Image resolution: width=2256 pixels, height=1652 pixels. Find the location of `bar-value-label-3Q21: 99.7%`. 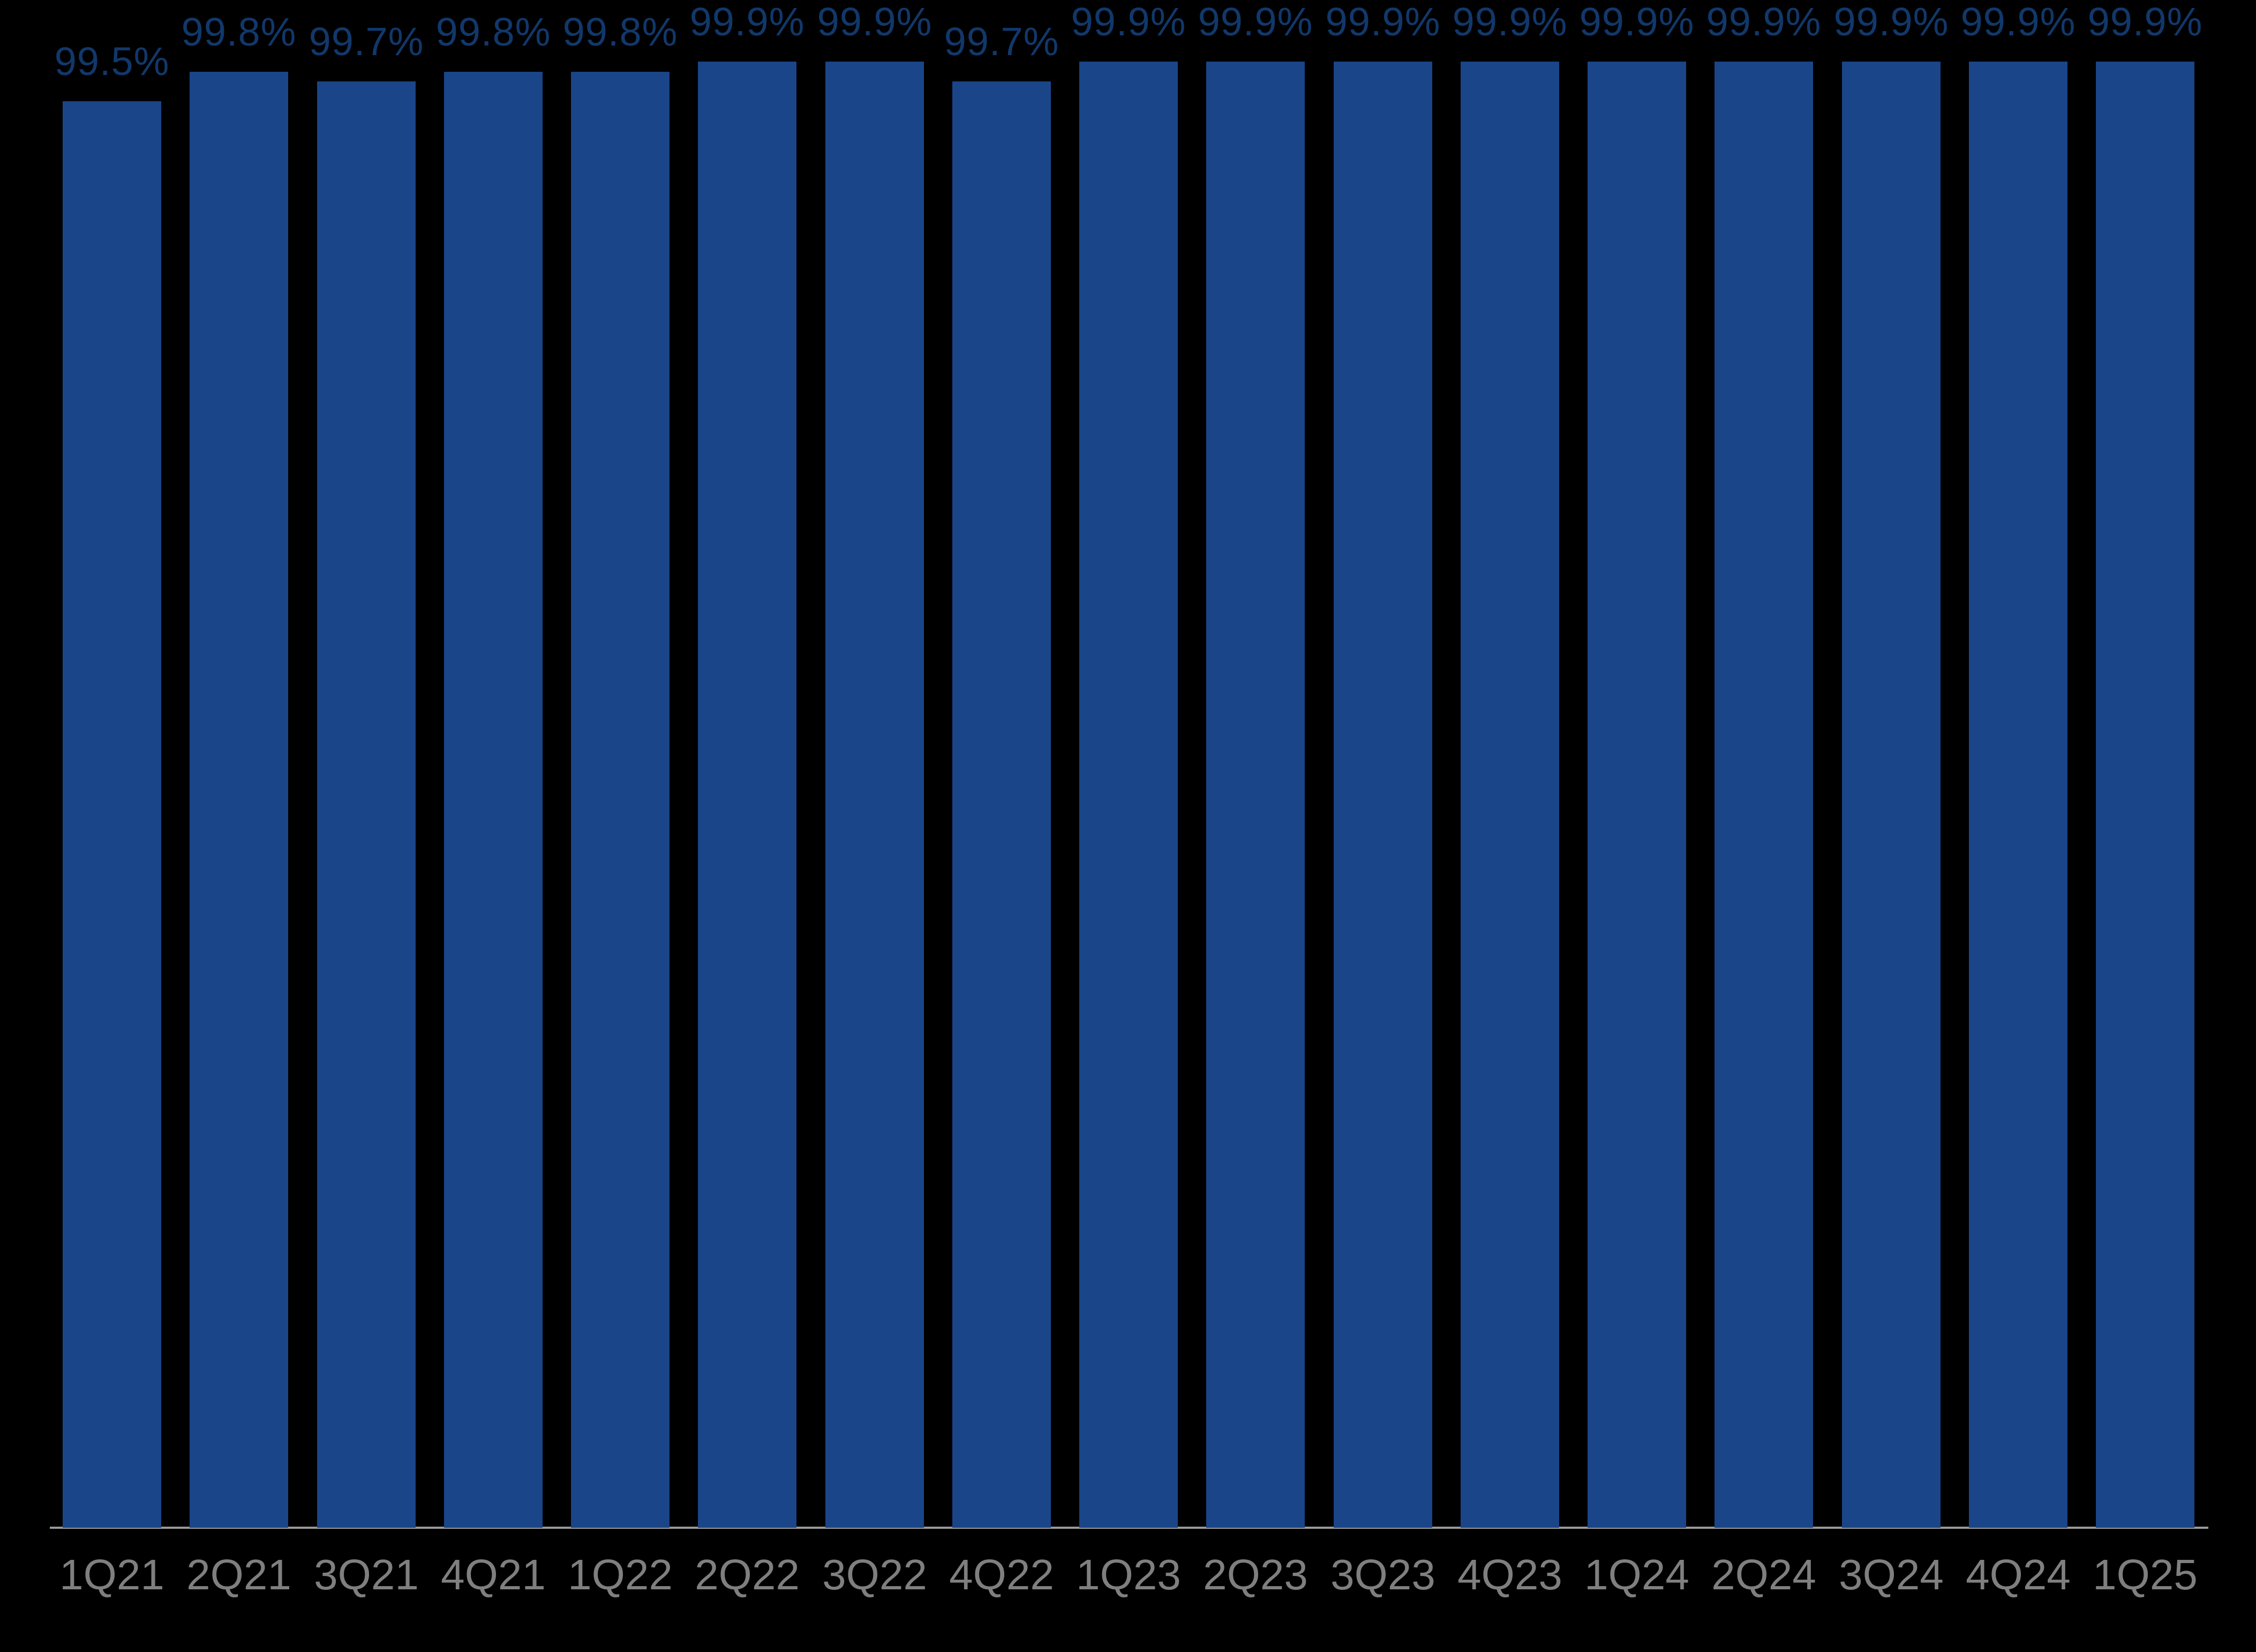

bar-value-label-3Q21: 99.7% is located at coordinates (366, 41).